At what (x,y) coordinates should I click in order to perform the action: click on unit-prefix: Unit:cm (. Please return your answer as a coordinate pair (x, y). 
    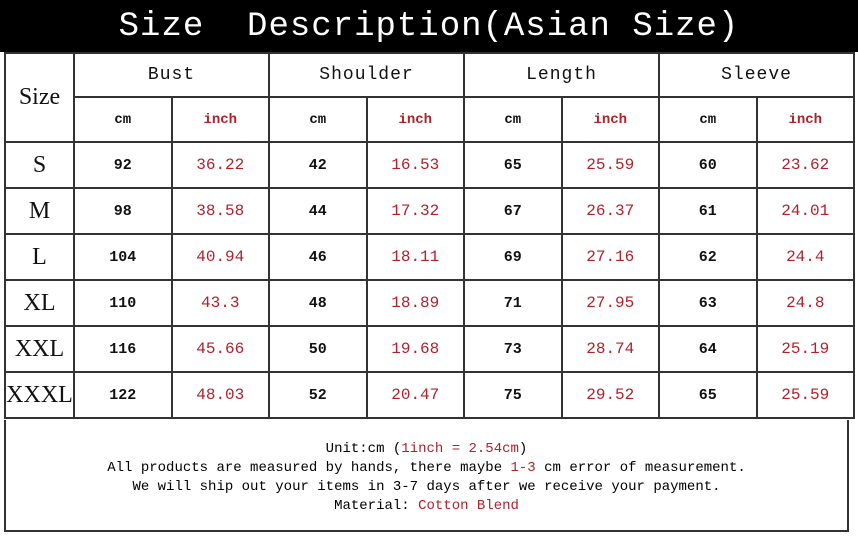
    Looking at the image, I should click on (363, 449).